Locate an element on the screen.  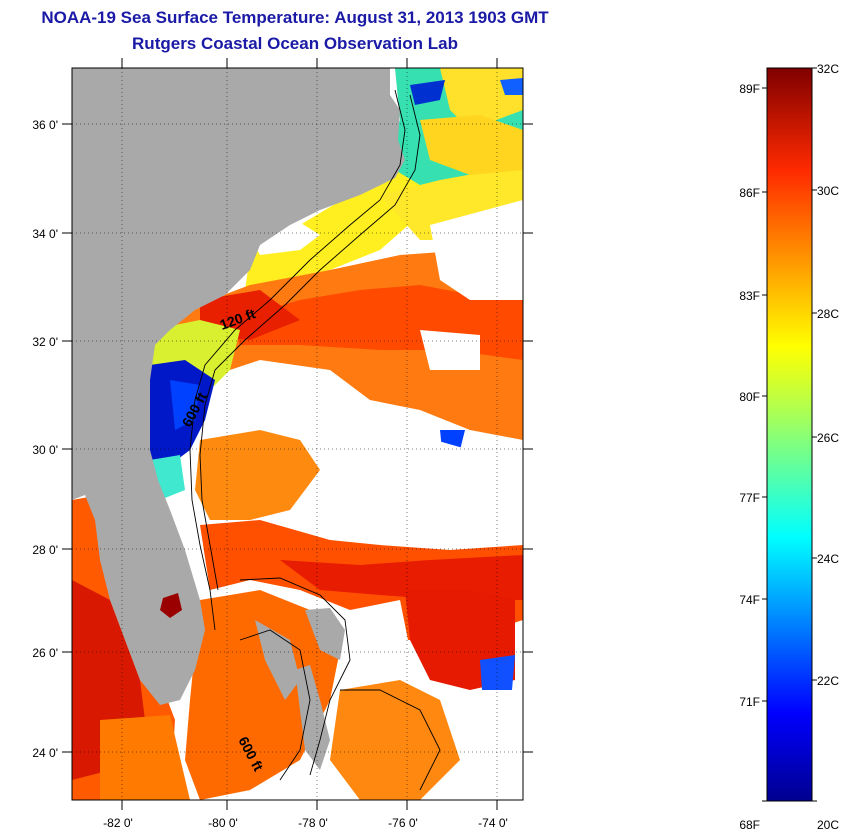
longitude-labels: -82 0' -80 0' -78 0' -76 0' -74 0' is located at coordinates (305, 823).